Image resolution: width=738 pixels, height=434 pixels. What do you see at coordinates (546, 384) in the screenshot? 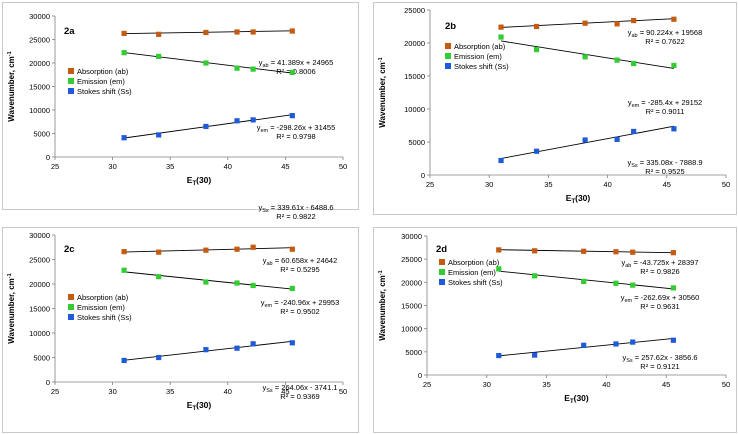
I see `x-tick-label: 35` at bounding box center [546, 384].